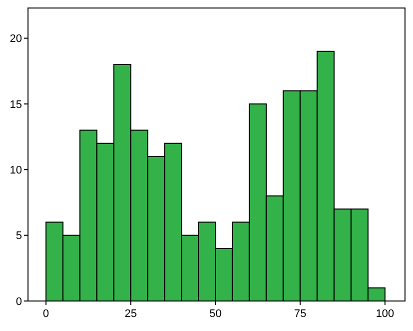 Image resolution: width=413 pixels, height=331 pixels. Describe the element at coordinates (300, 314) in the screenshot. I see `x-tick-label: 75` at that location.